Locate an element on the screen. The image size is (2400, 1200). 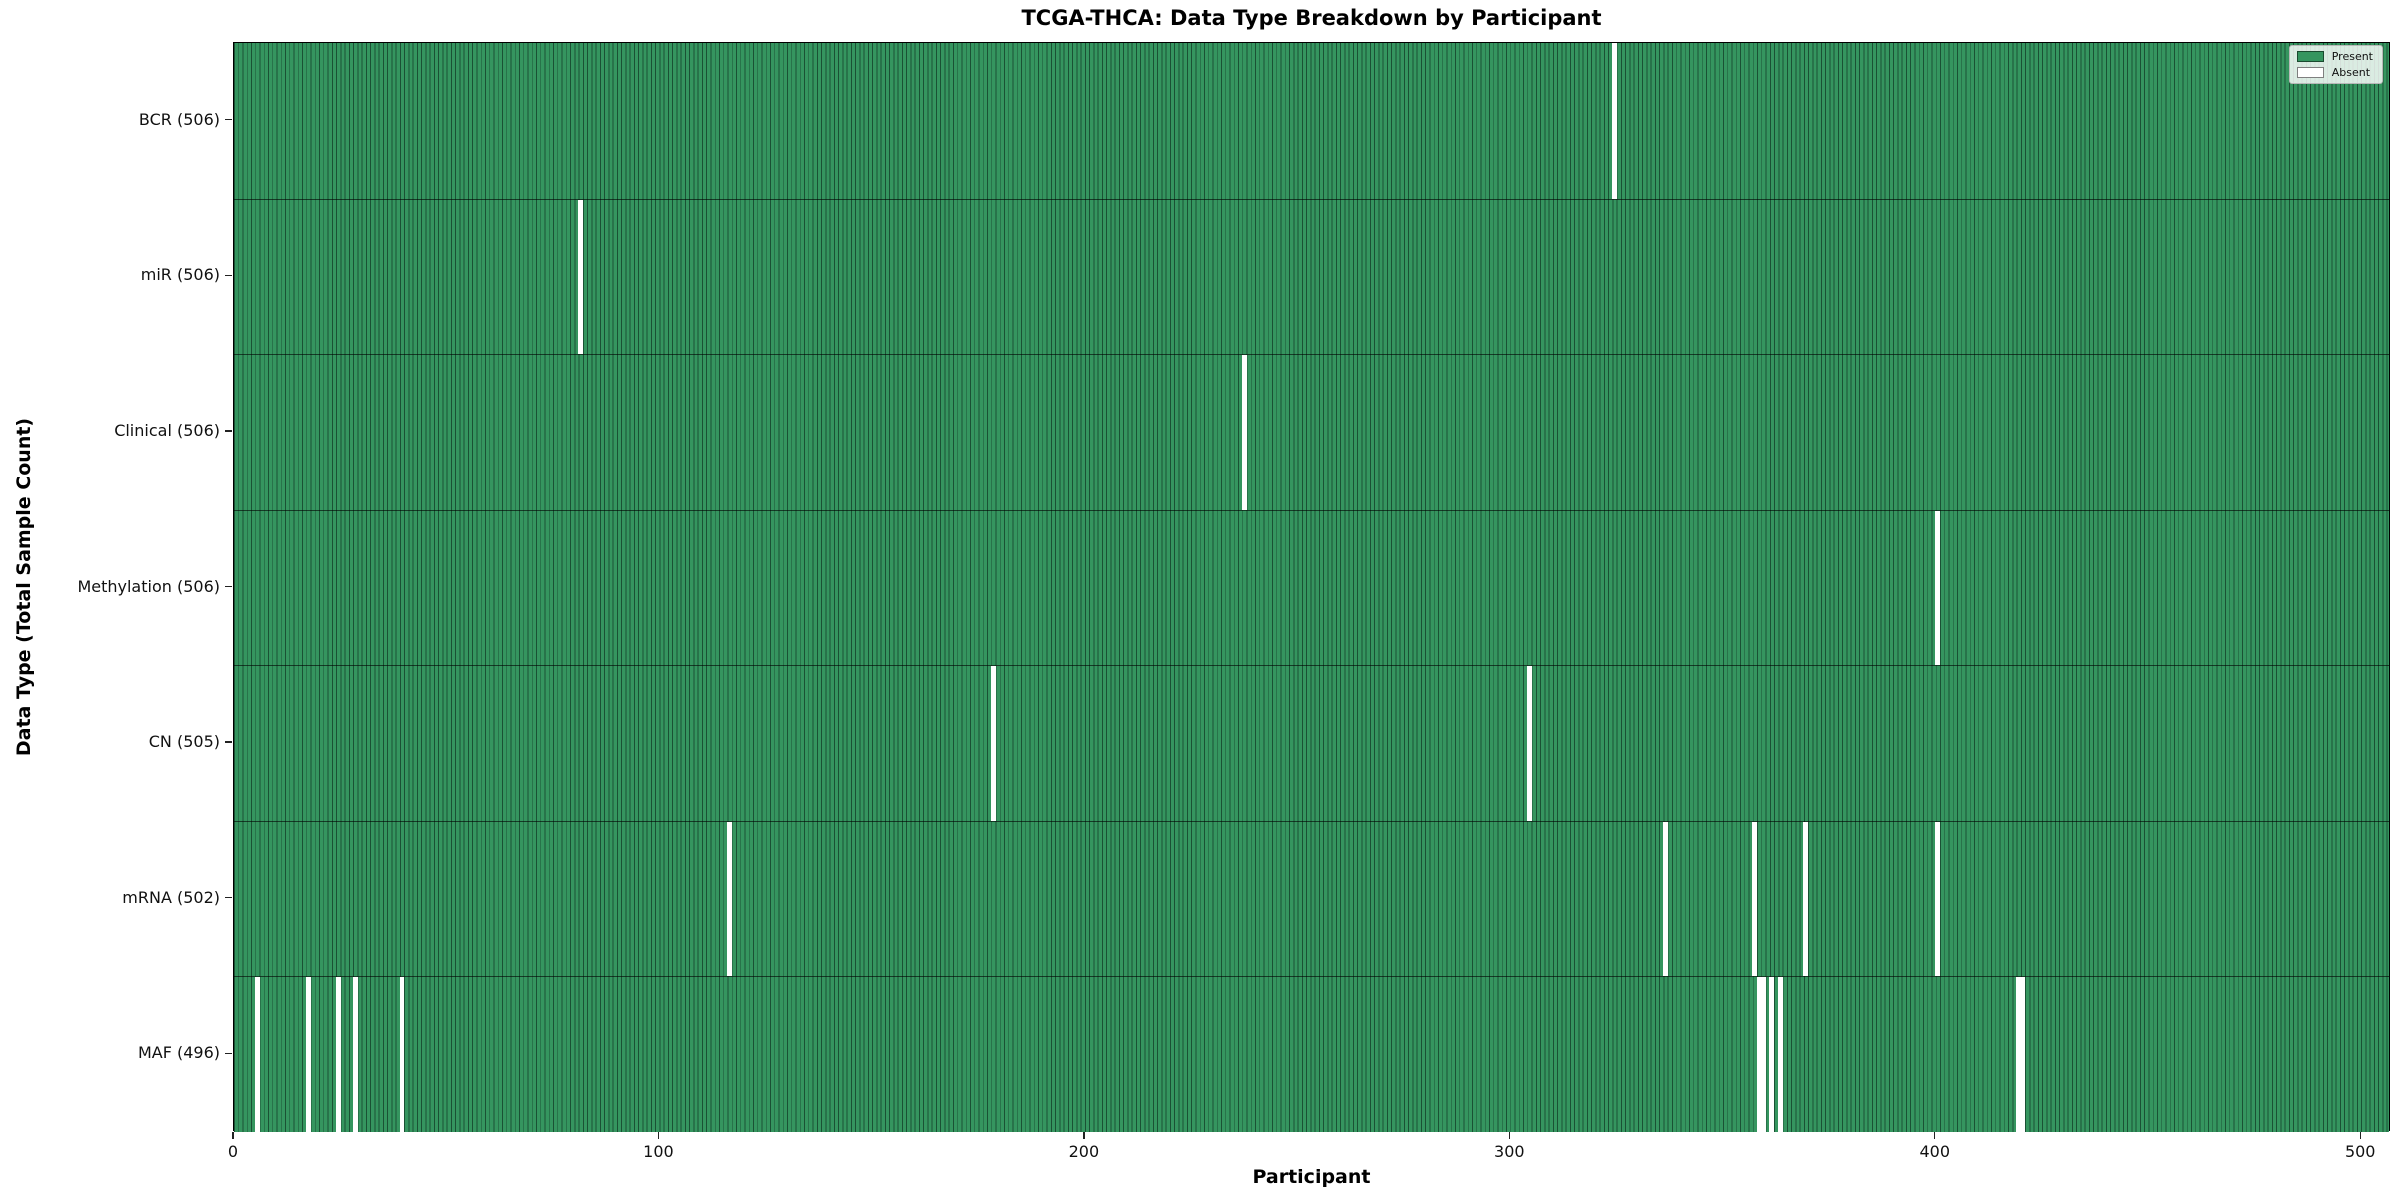
row-mir is located at coordinates (1311, 276).